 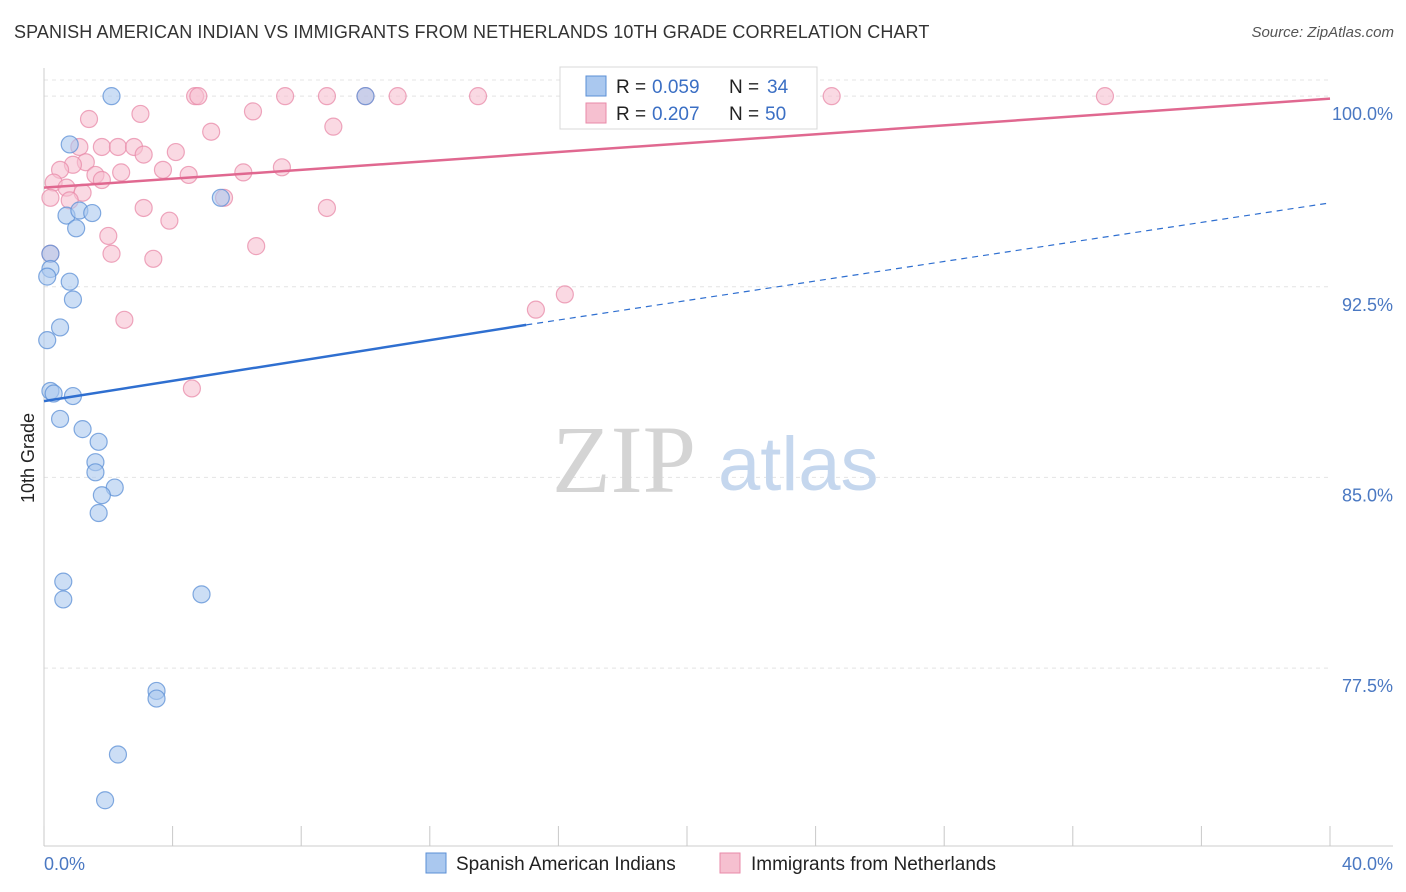 What do you see at coordinates (1362, 400) in the screenshot?
I see `y-tick-labels: 77.5% 85.0% 92.5% 100.0%` at bounding box center [1362, 400].